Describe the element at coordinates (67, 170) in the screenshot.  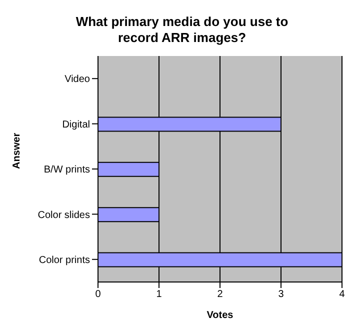
I see `y-tick-label: B/W prints` at that location.